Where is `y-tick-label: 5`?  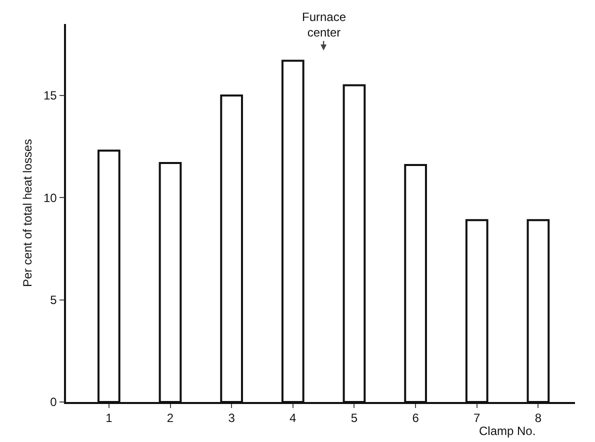
y-tick-label: 5 is located at coordinates (54, 300).